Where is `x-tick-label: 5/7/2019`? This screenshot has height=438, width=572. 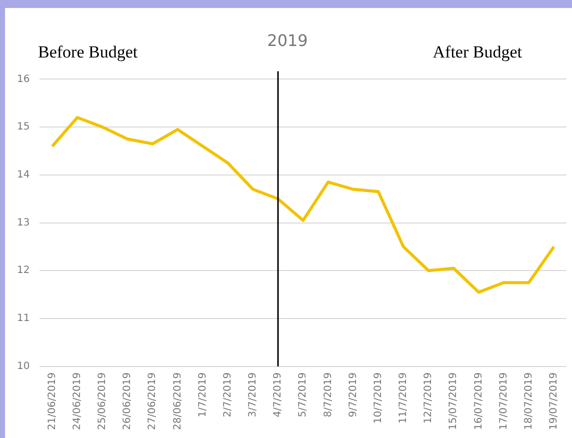
x-tick-label: 5/7/2019 is located at coordinates (303, 395).